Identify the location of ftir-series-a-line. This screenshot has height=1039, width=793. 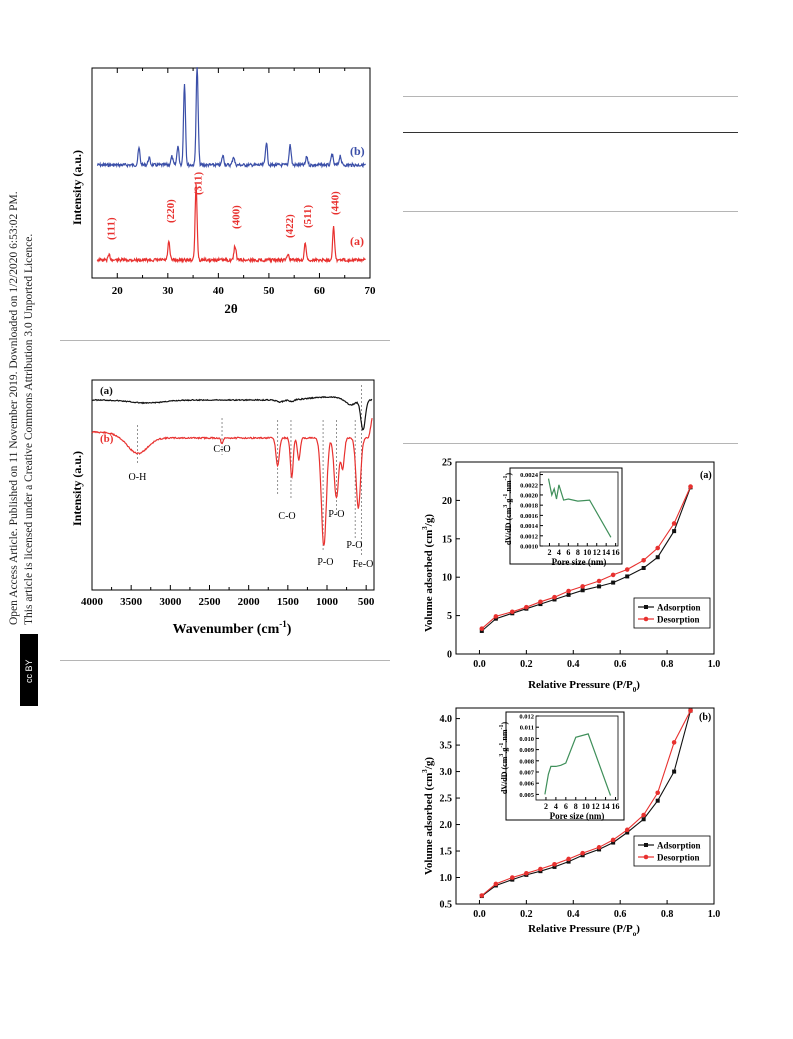
(232, 413).